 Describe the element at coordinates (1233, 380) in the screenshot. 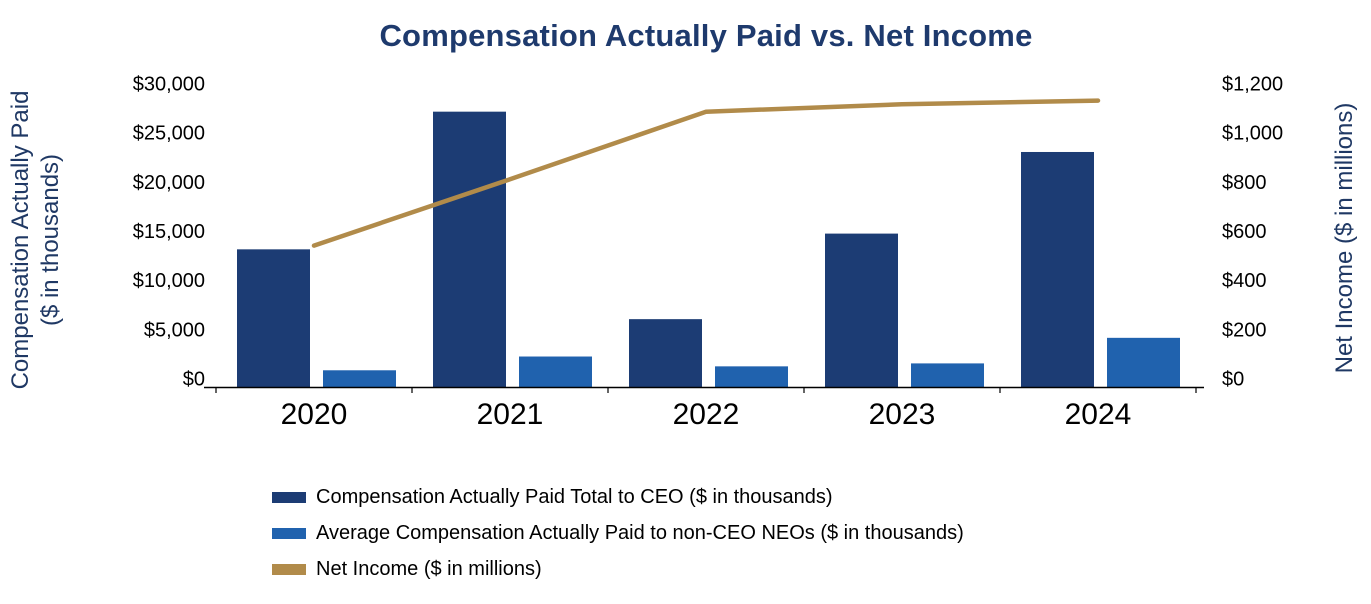

I see `right-axis-tick-label: $0` at that location.